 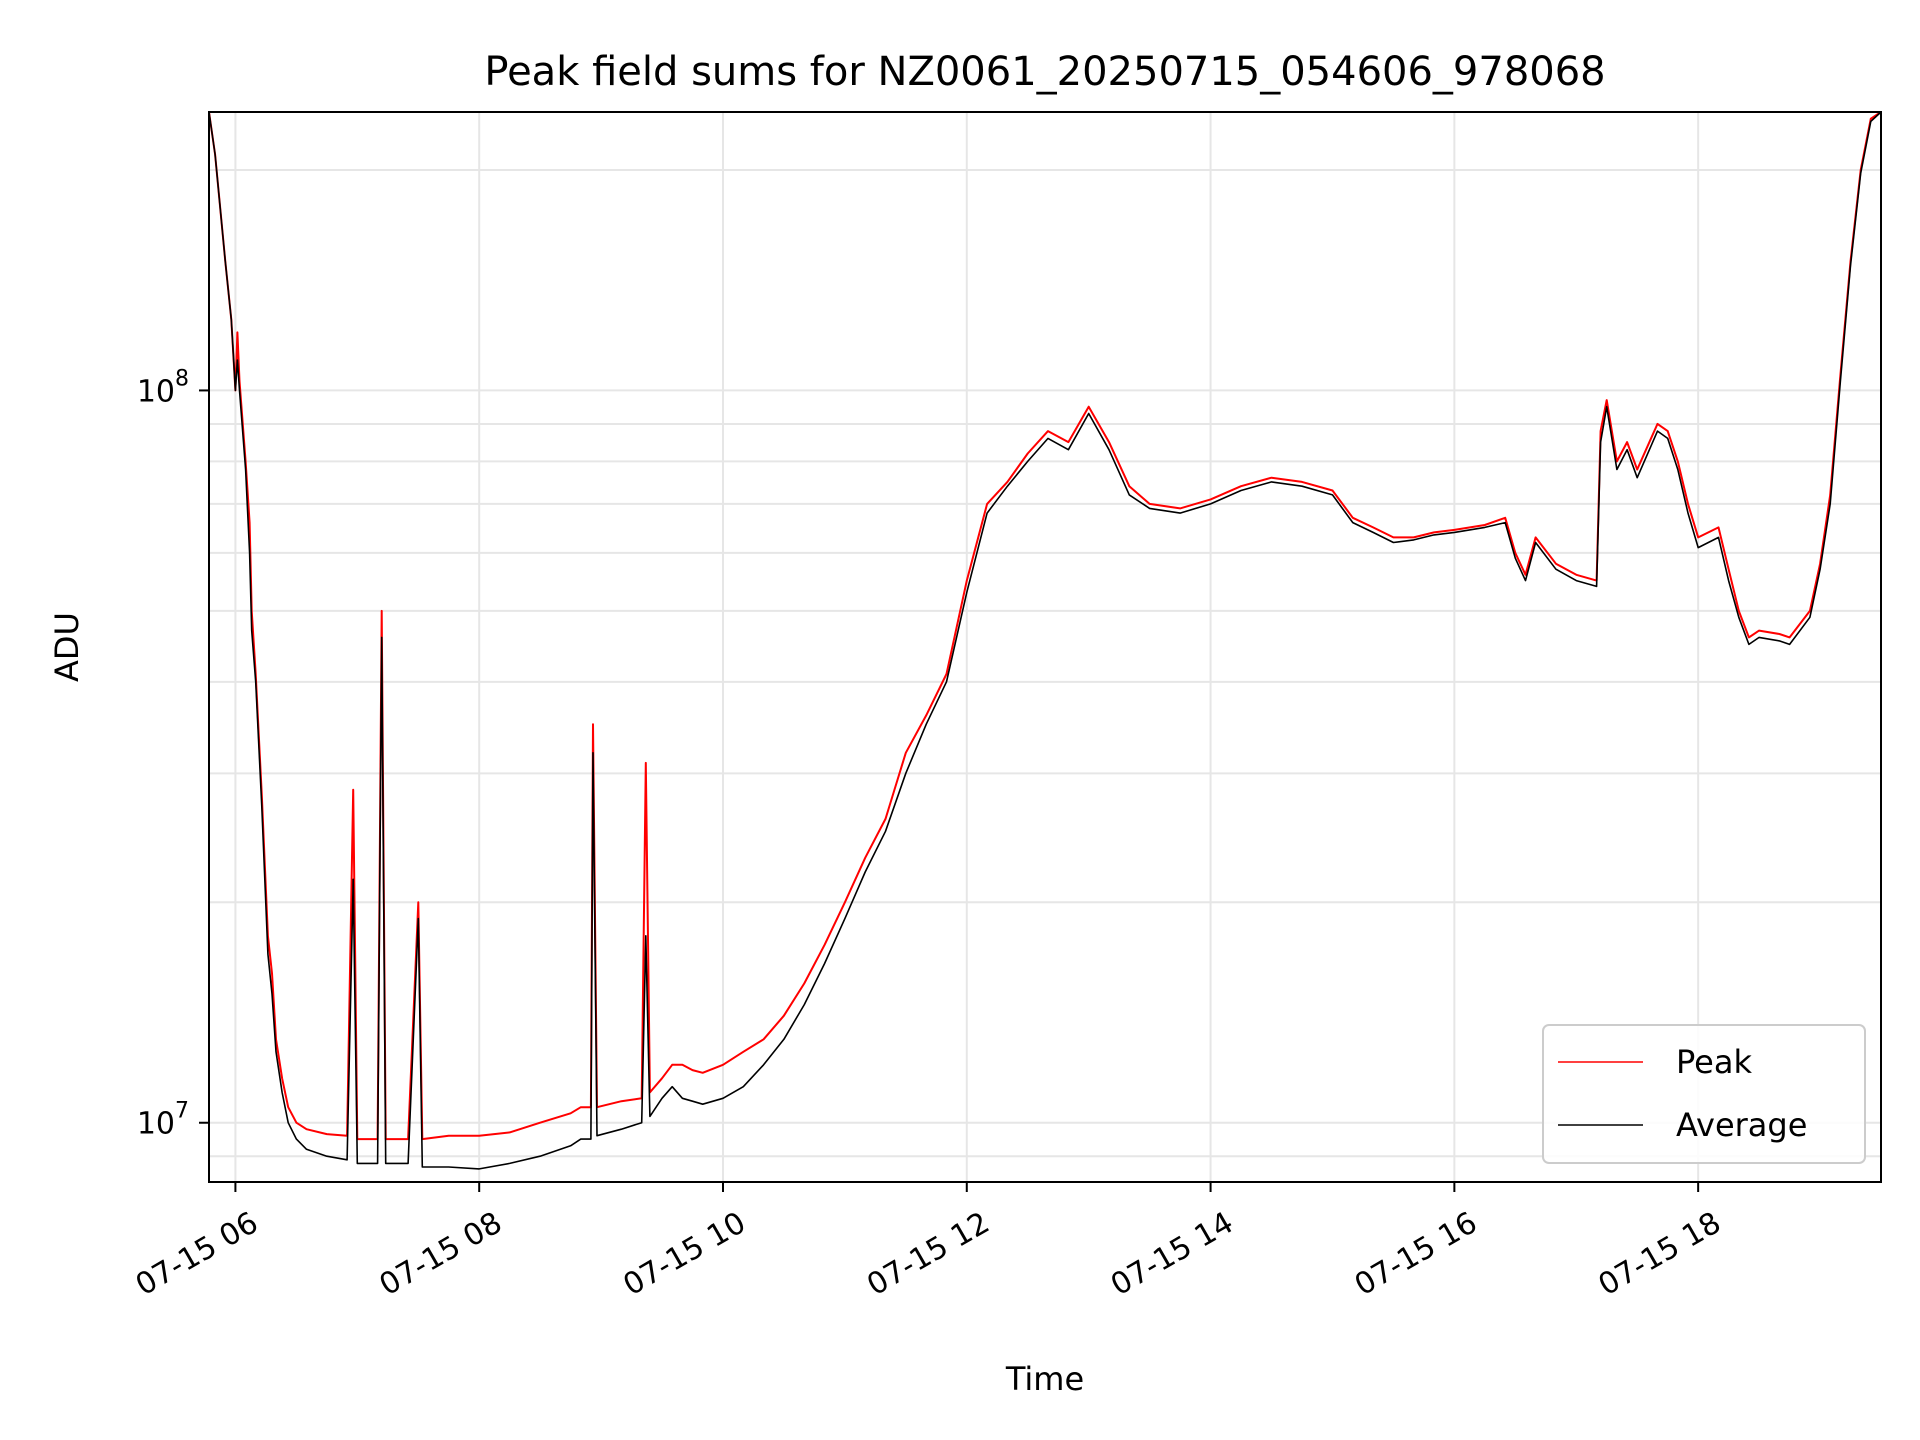 I want to click on legend: Peak Average, so click(x=1704, y=1094).